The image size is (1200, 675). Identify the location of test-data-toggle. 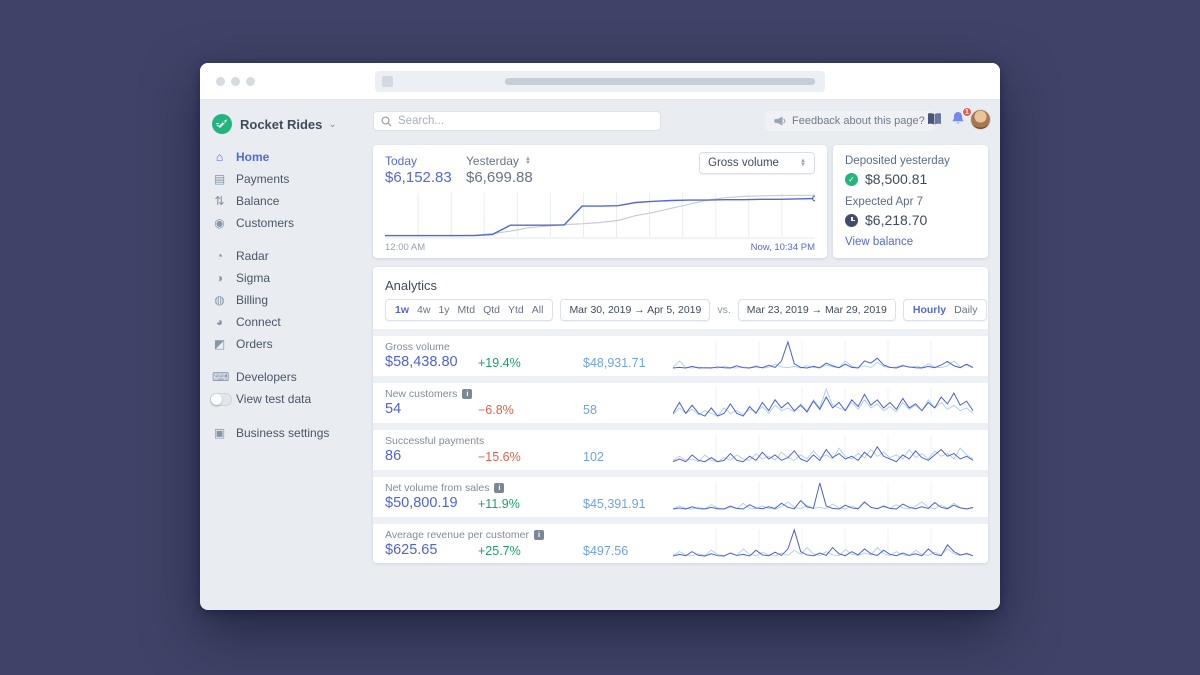
(221, 399).